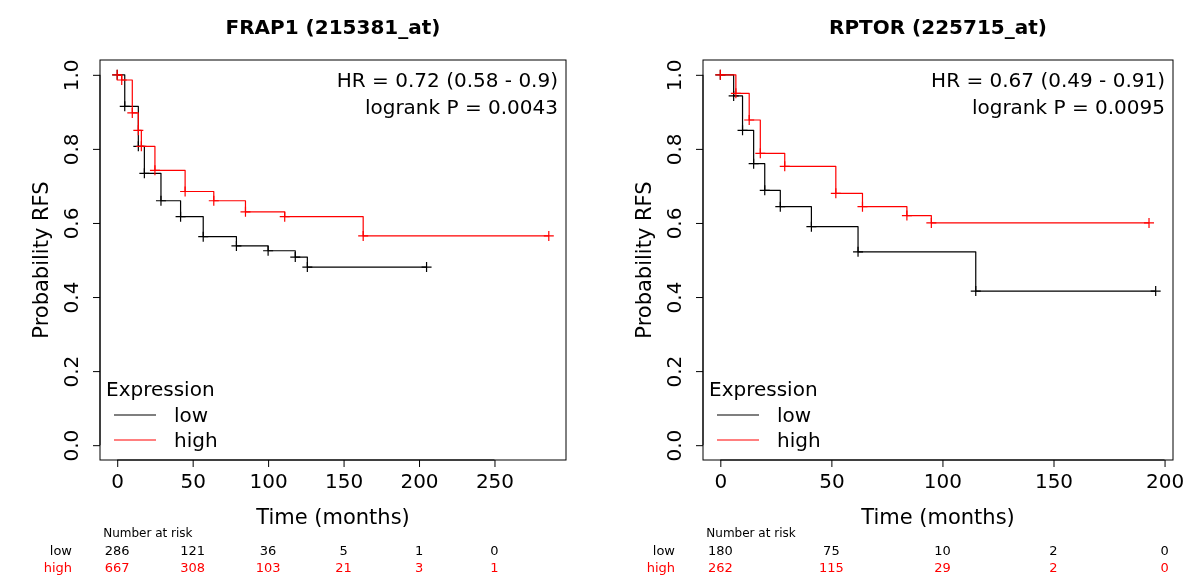 This screenshot has width=1193, height=584. What do you see at coordinates (461, 107) in the screenshot?
I see `annotation: logrank P = 0.0043` at bounding box center [461, 107].